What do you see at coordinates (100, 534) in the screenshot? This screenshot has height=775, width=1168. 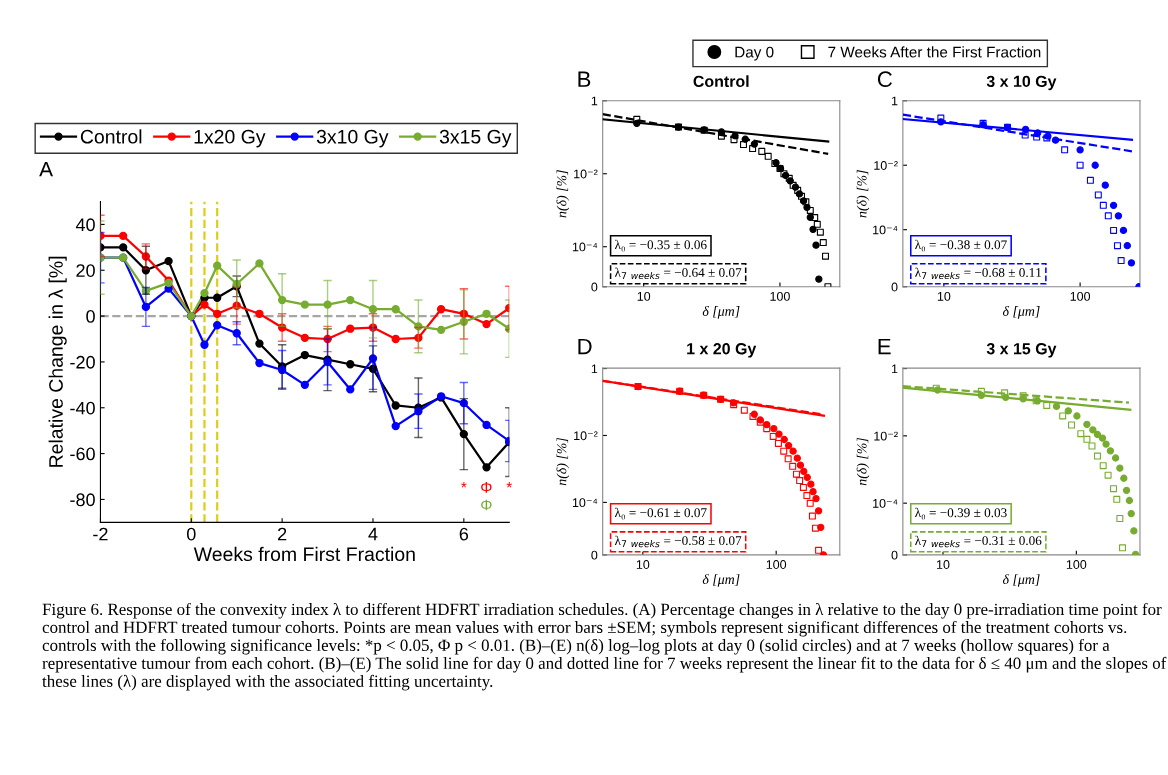 I see `x-tick-label: -2` at bounding box center [100, 534].